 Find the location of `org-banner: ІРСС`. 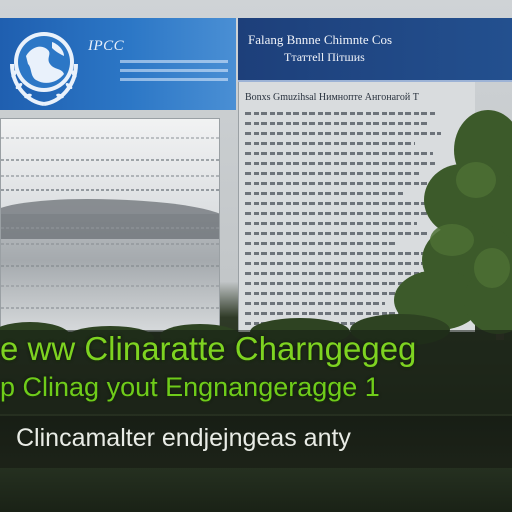

org-banner: ІРСС is located at coordinates (118, 64).